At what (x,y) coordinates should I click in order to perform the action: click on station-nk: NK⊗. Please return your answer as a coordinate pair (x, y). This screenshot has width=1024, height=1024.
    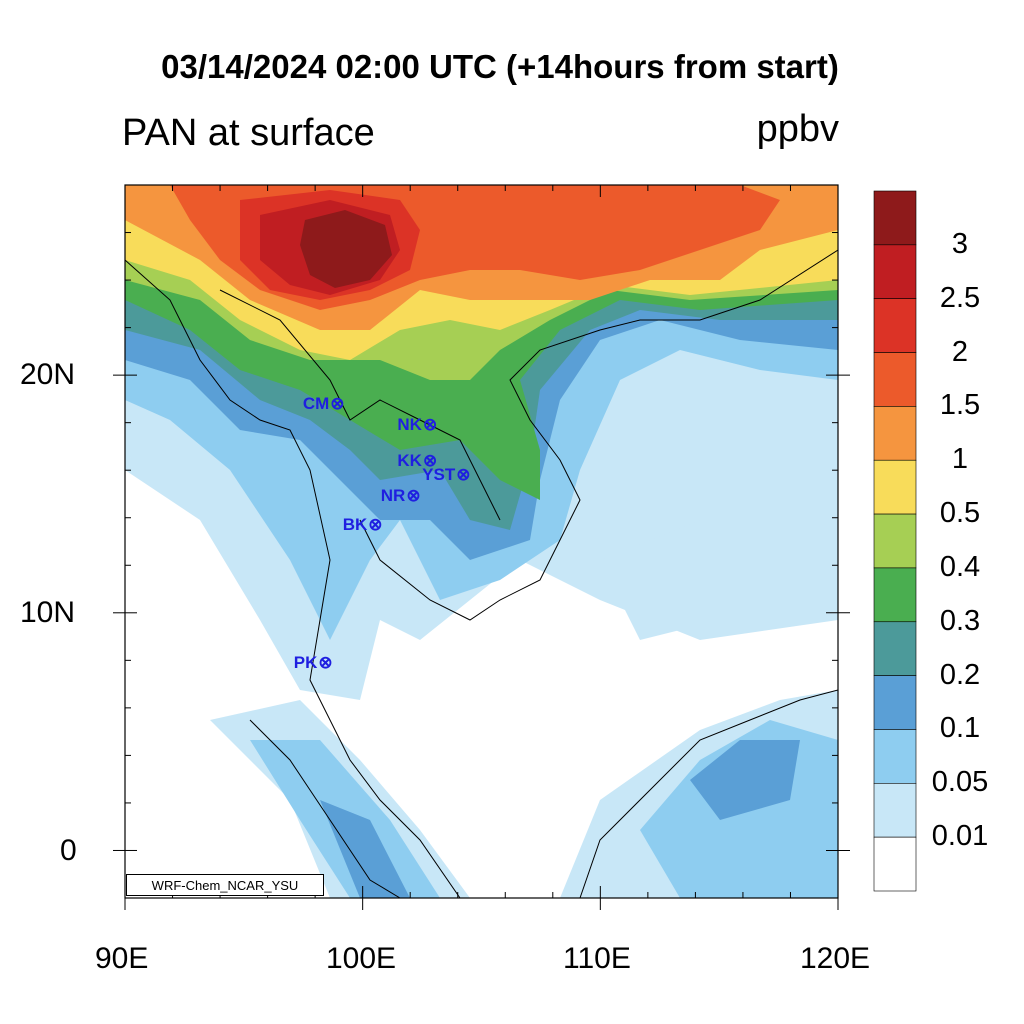
    Looking at the image, I should click on (417, 425).